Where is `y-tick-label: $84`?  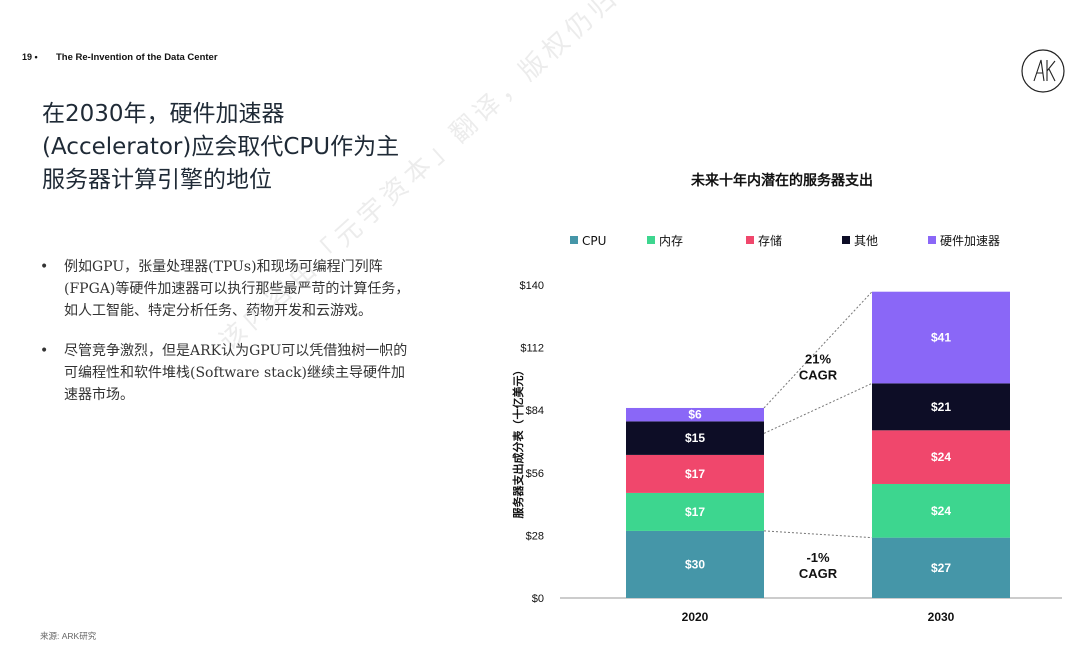
y-tick-label: $84 is located at coordinates (535, 411).